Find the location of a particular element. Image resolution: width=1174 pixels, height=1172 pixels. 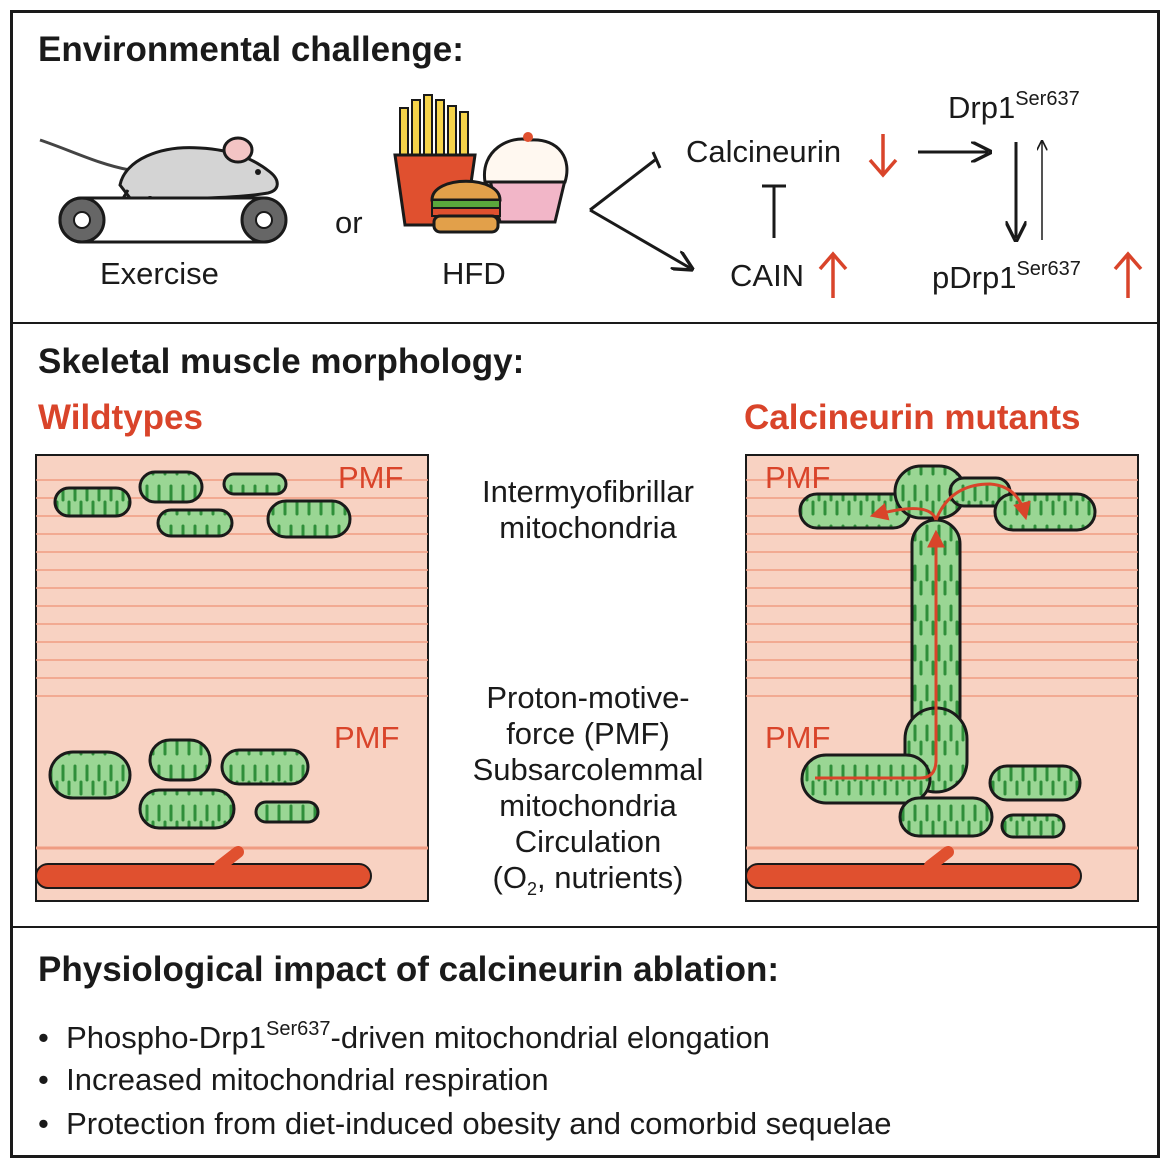

calcineurin-down-arrow is located at coordinates (883, 156).